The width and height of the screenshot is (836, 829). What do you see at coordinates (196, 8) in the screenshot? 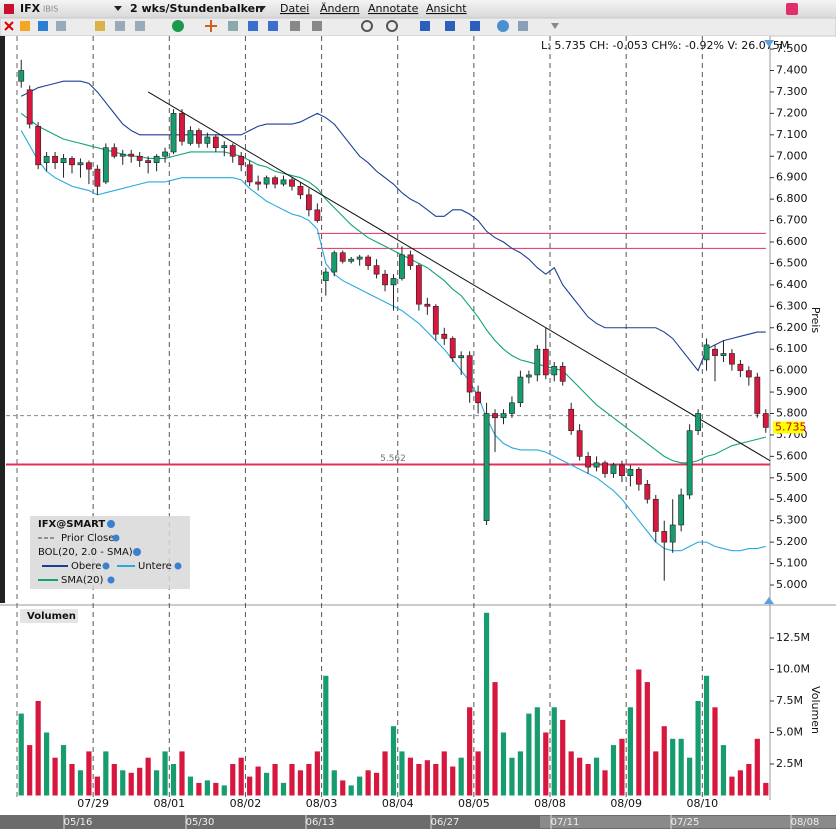
I see `period: 2 wks/Stundenbalken` at bounding box center [196, 8].